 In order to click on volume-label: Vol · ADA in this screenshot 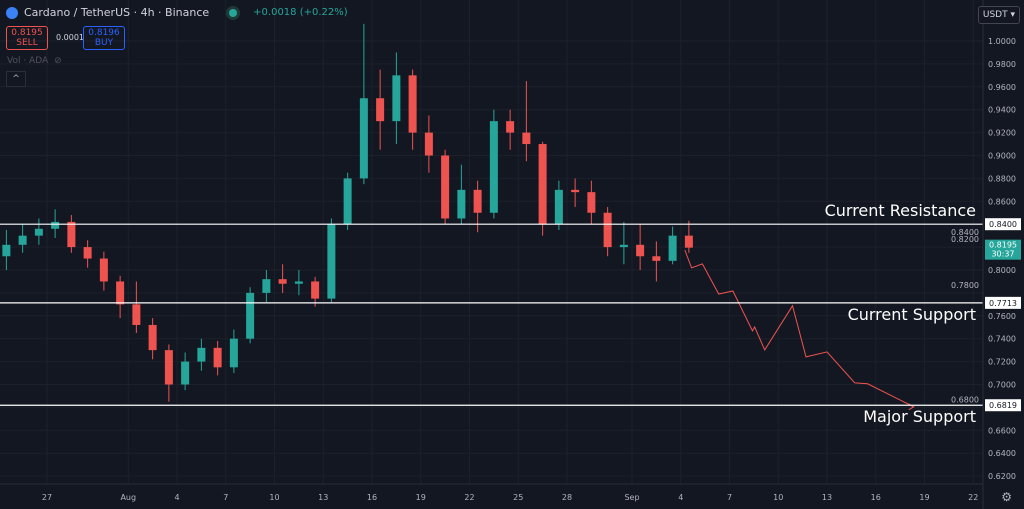, I will do `click(28, 61)`.